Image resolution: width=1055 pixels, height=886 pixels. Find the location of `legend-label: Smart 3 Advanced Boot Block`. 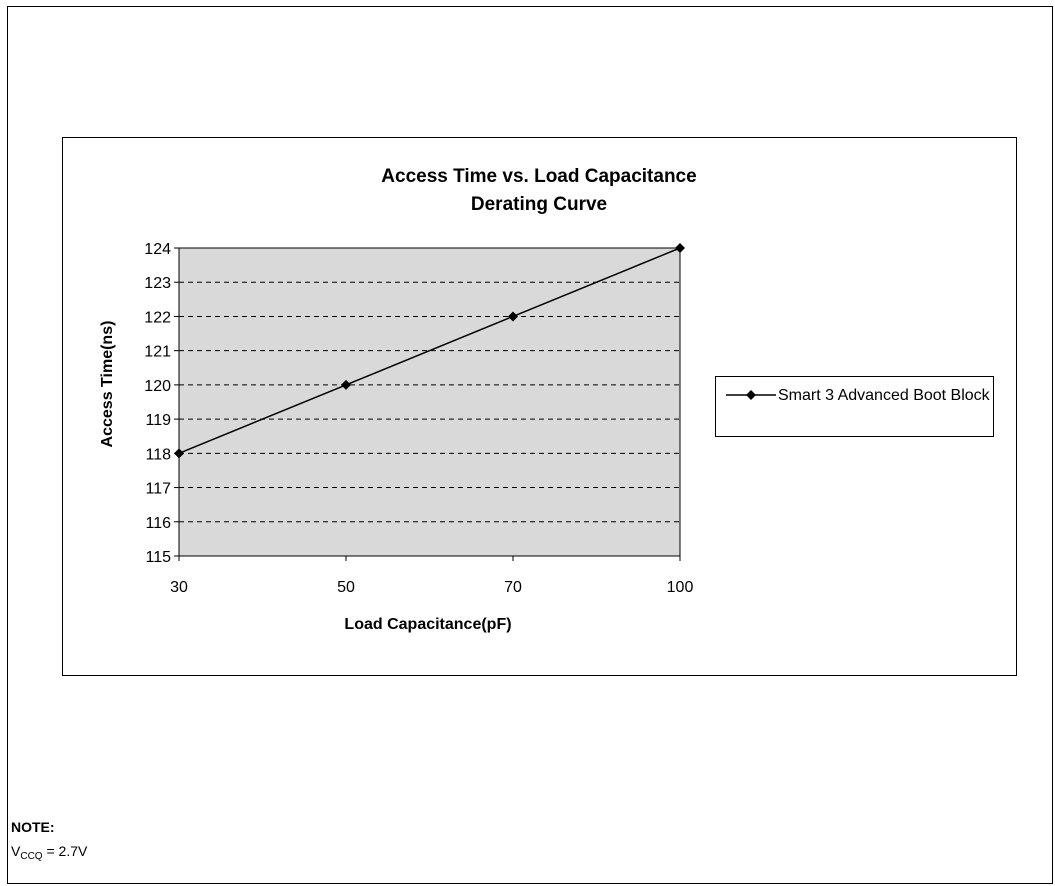

legend-label: Smart 3 Advanced Boot Block is located at coordinates (884, 395).